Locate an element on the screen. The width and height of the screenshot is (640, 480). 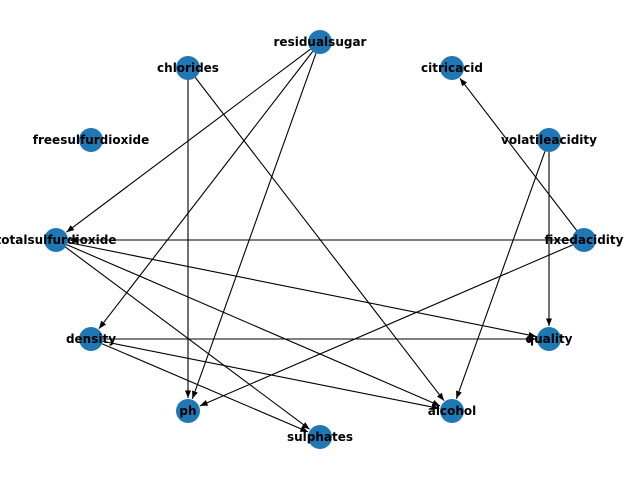
edge-totalsulfurdioxide-to-quality is located at coordinates (302, 289).